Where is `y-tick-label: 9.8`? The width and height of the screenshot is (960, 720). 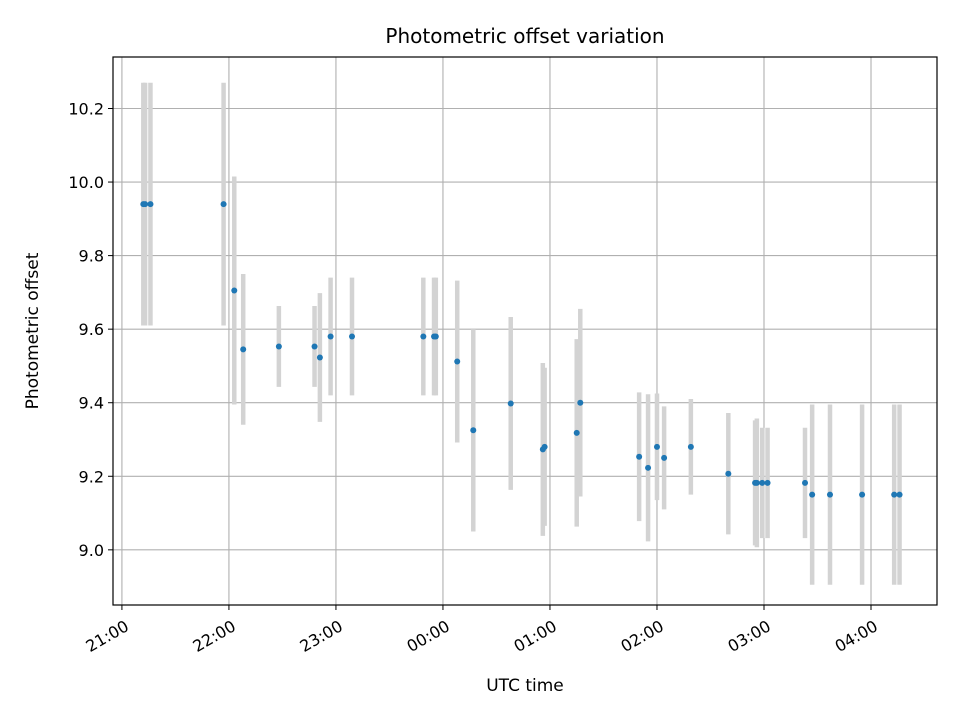 y-tick-label: 9.8 is located at coordinates (91, 256).